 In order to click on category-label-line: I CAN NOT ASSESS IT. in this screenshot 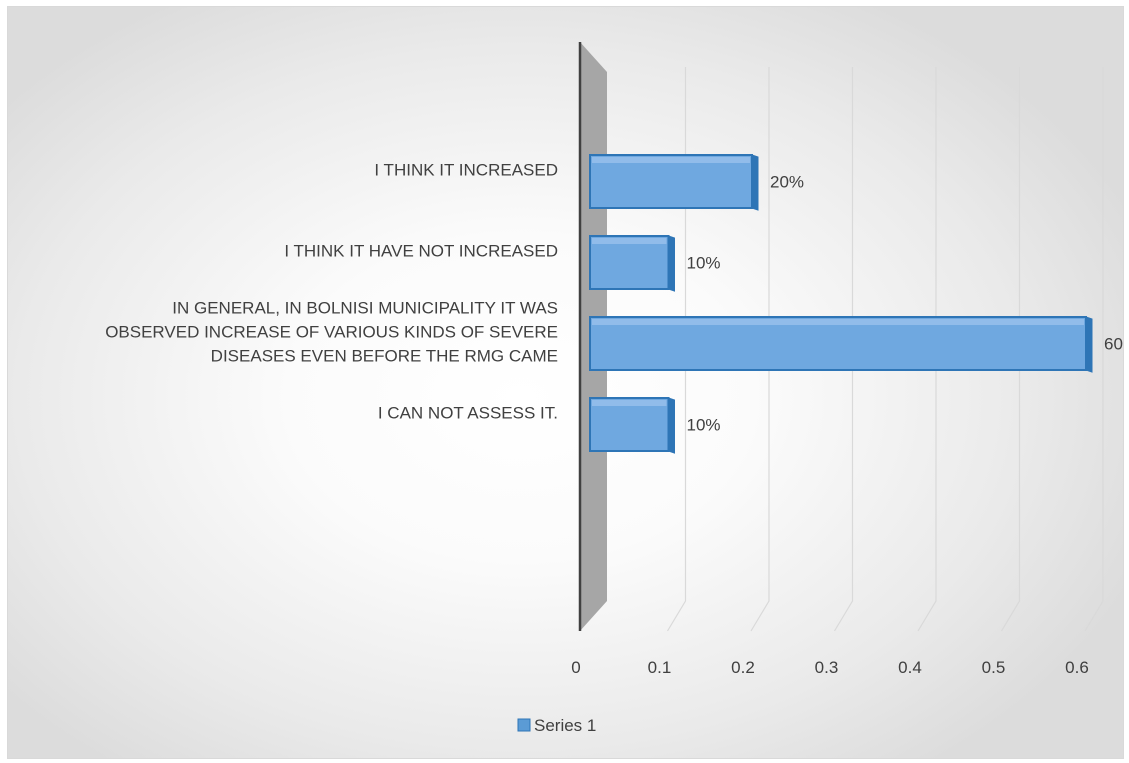, I will do `click(468, 413)`.